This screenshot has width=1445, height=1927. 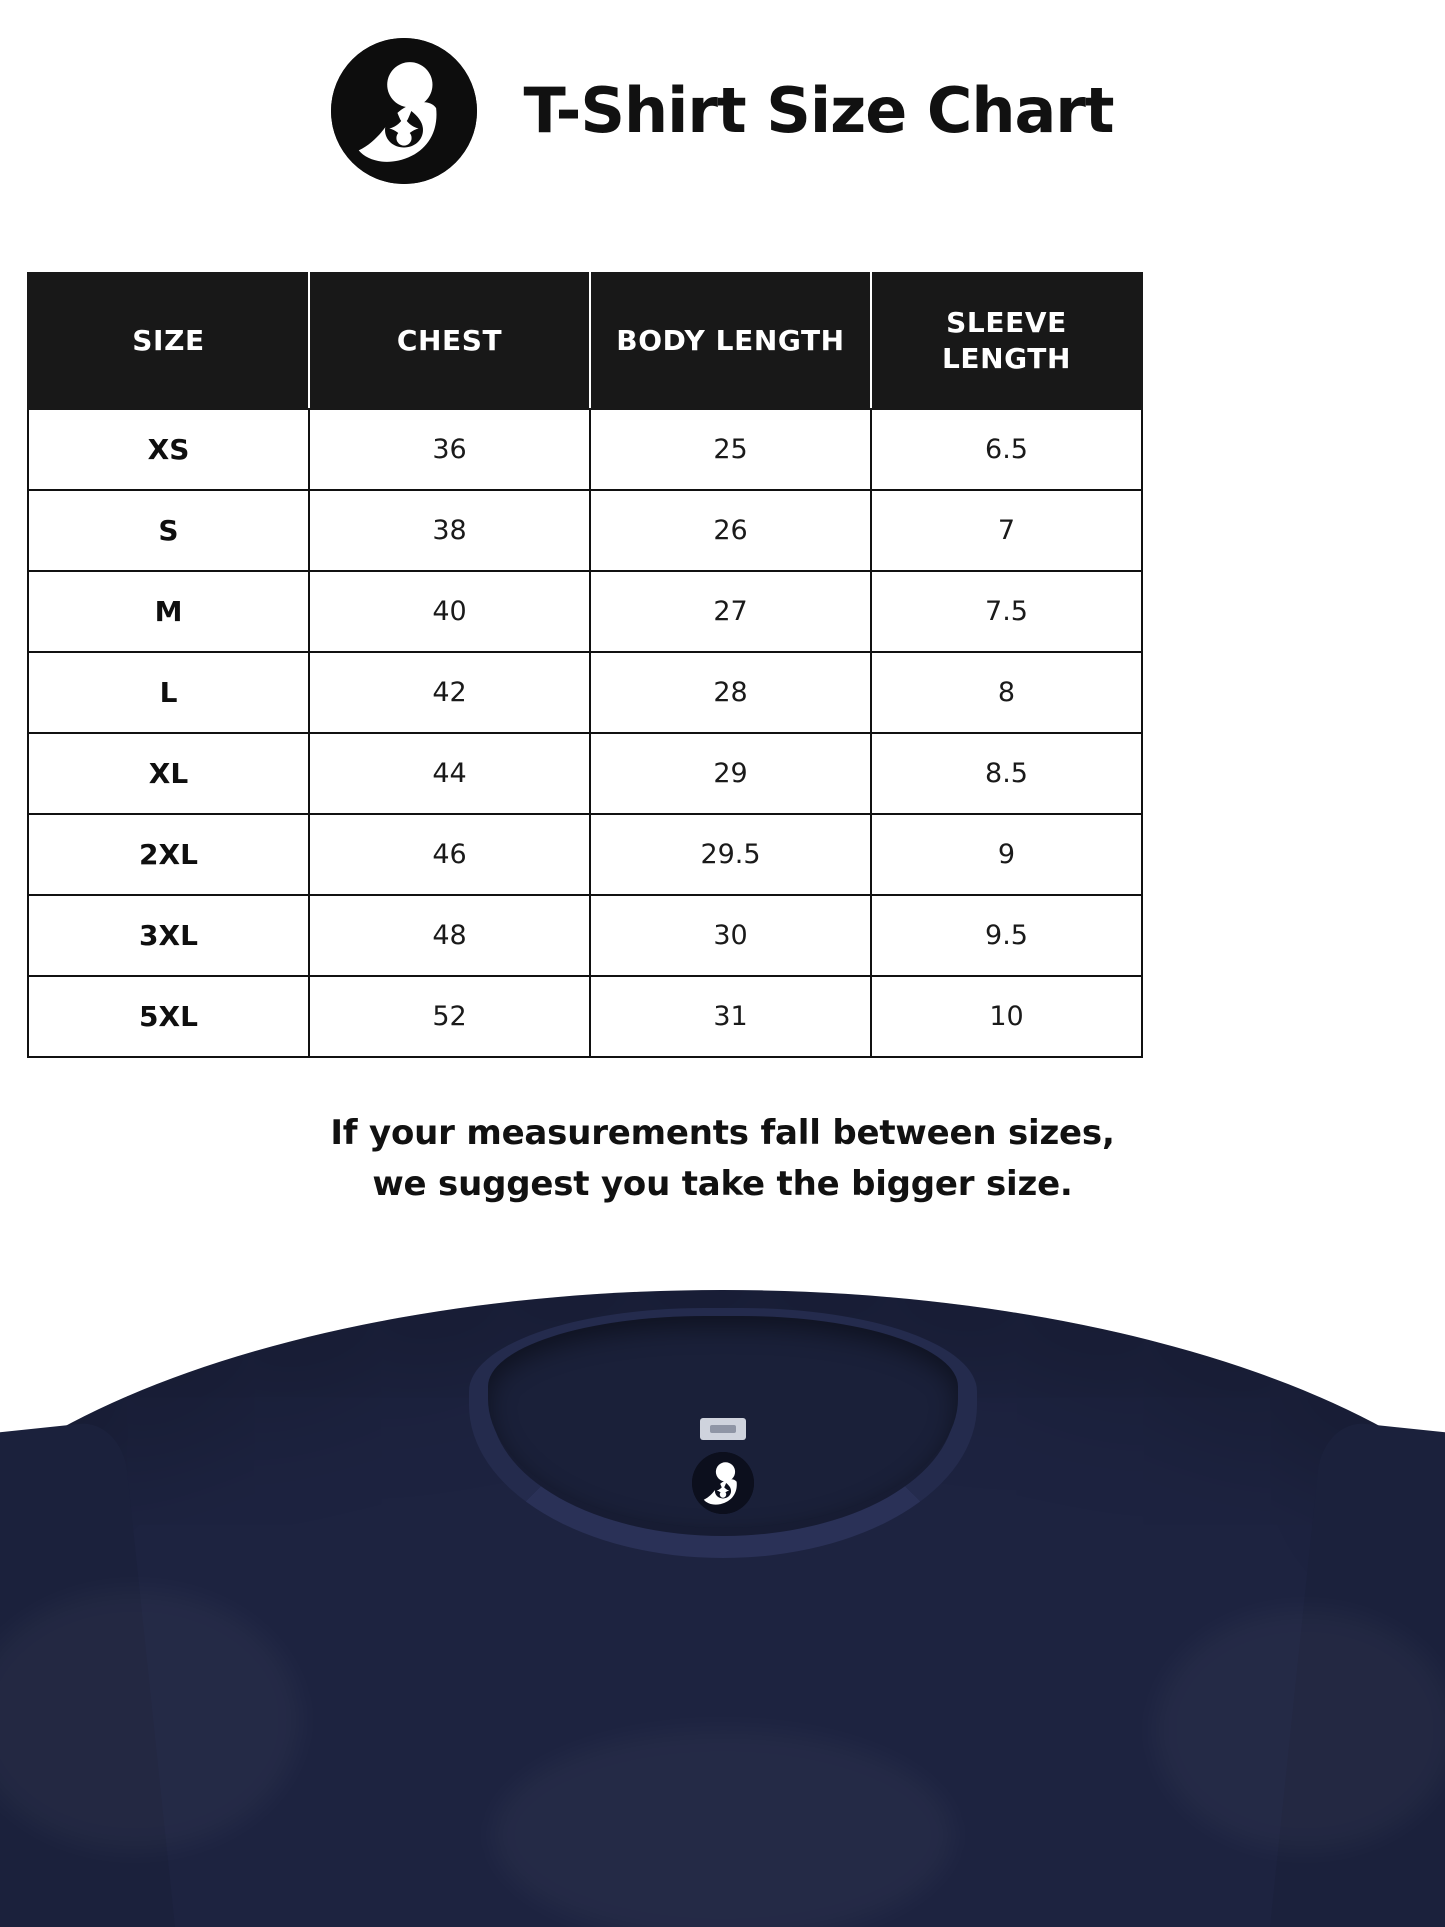 I want to click on table-row: 5XL 52 31 10, so click(x=585, y=1016).